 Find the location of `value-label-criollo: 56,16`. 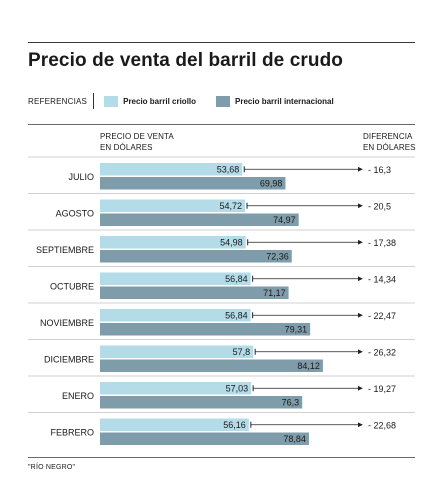

value-label-criollo: 56,16 is located at coordinates (234, 425).